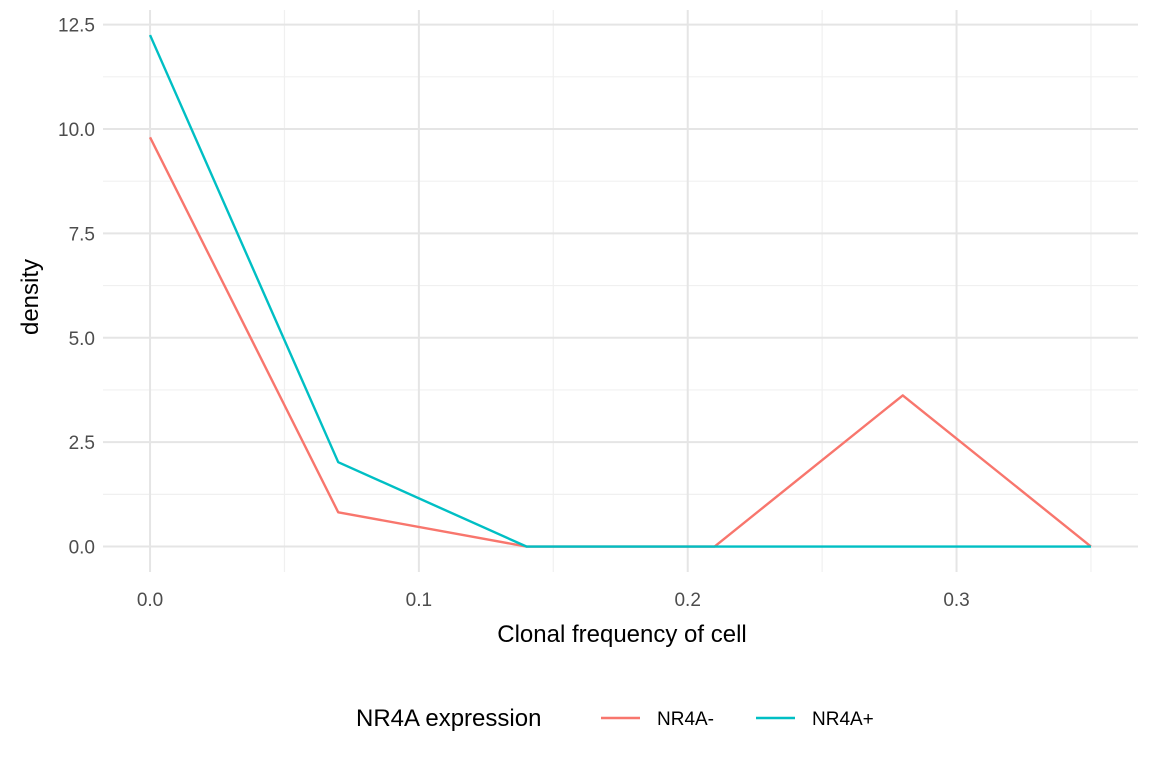  Describe the element at coordinates (553, 600) in the screenshot. I see `x-axis-tick-labels: 0.0 0.1 0.2 0.3` at that location.